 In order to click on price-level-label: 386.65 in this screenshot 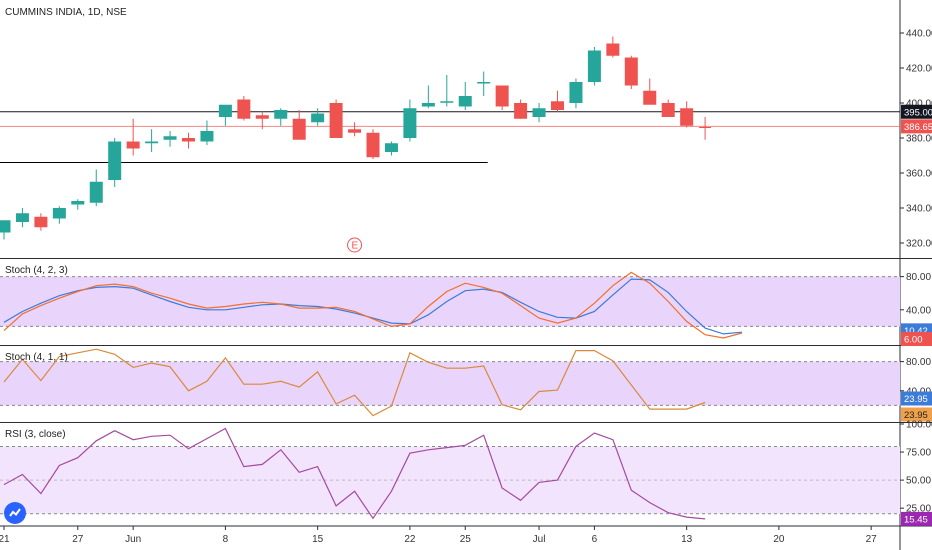, I will do `click(918, 127)`.